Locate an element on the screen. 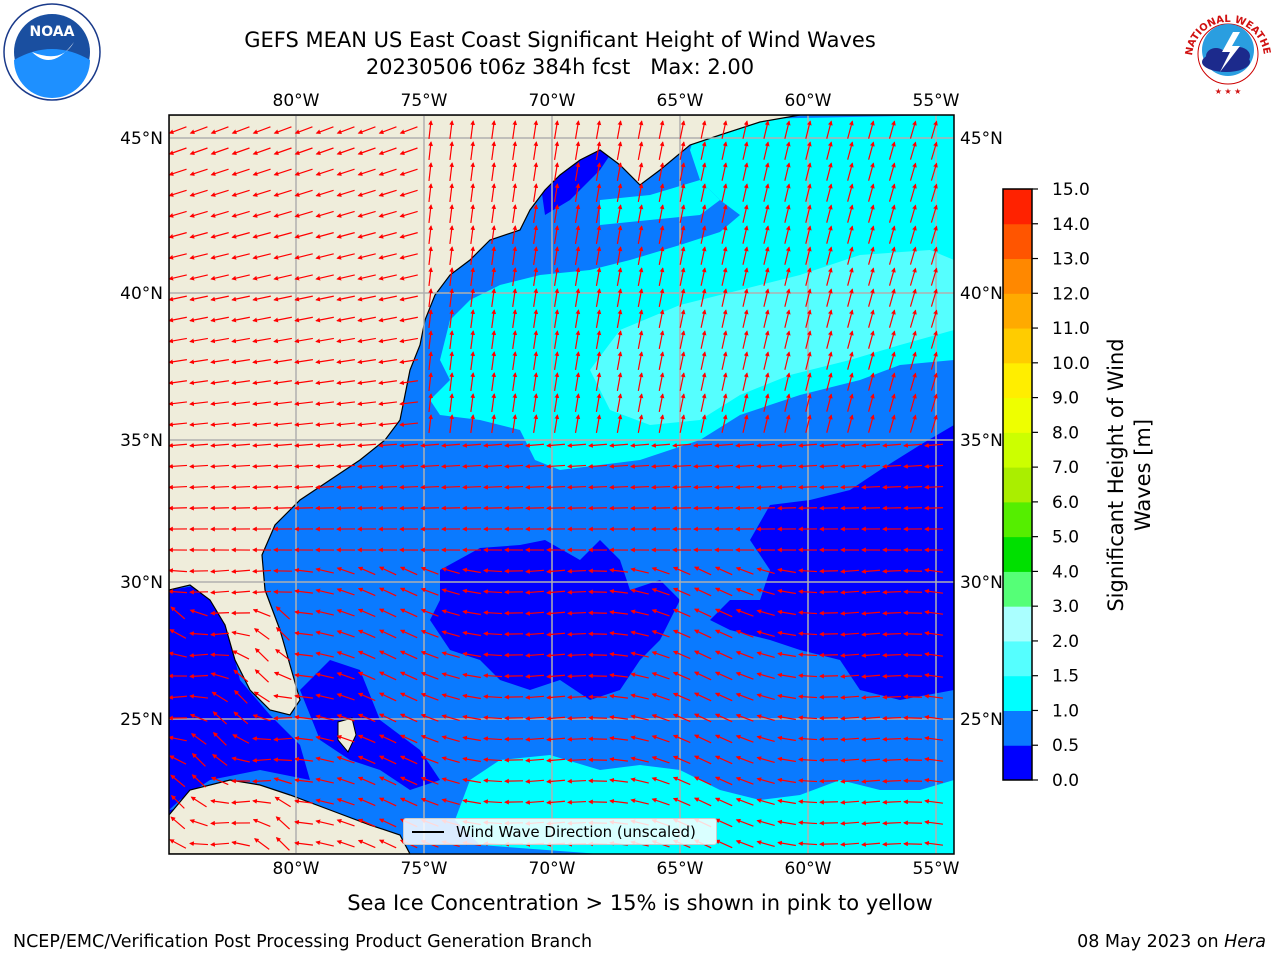 Image resolution: width=1280 pixels, height=960 pixels. colorbar-segment is located at coordinates (1017, 311).